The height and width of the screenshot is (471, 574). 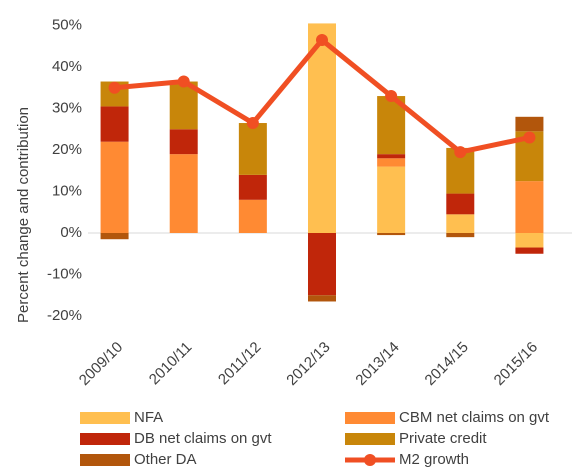 What do you see at coordinates (474, 417) in the screenshot?
I see `legend-label: CBM net claims on gvt` at bounding box center [474, 417].